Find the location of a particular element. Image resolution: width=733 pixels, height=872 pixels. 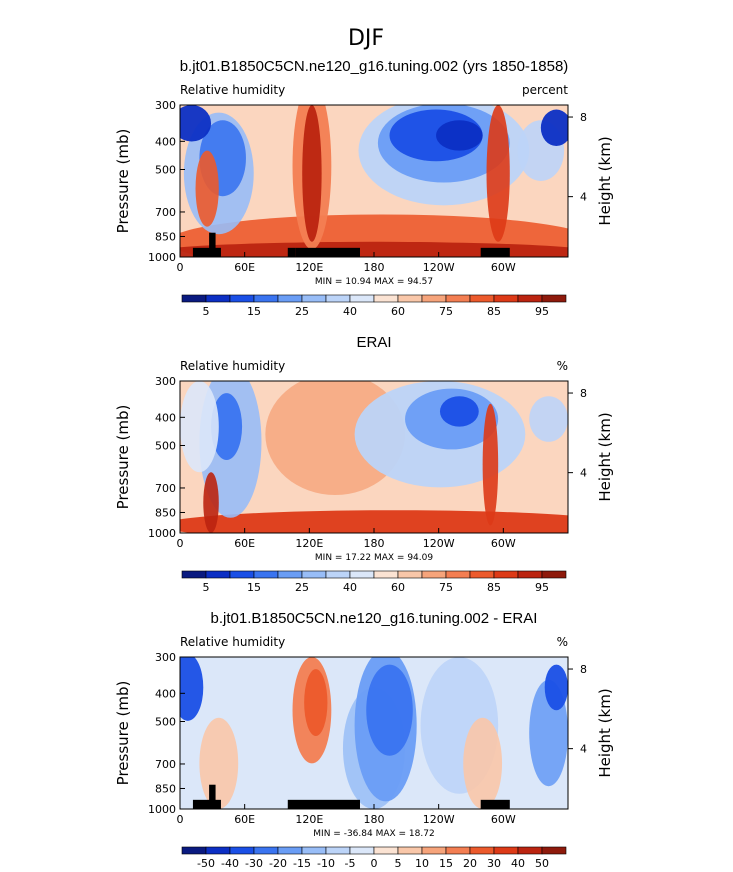

chart-title: ERAI is located at coordinates (373, 342).